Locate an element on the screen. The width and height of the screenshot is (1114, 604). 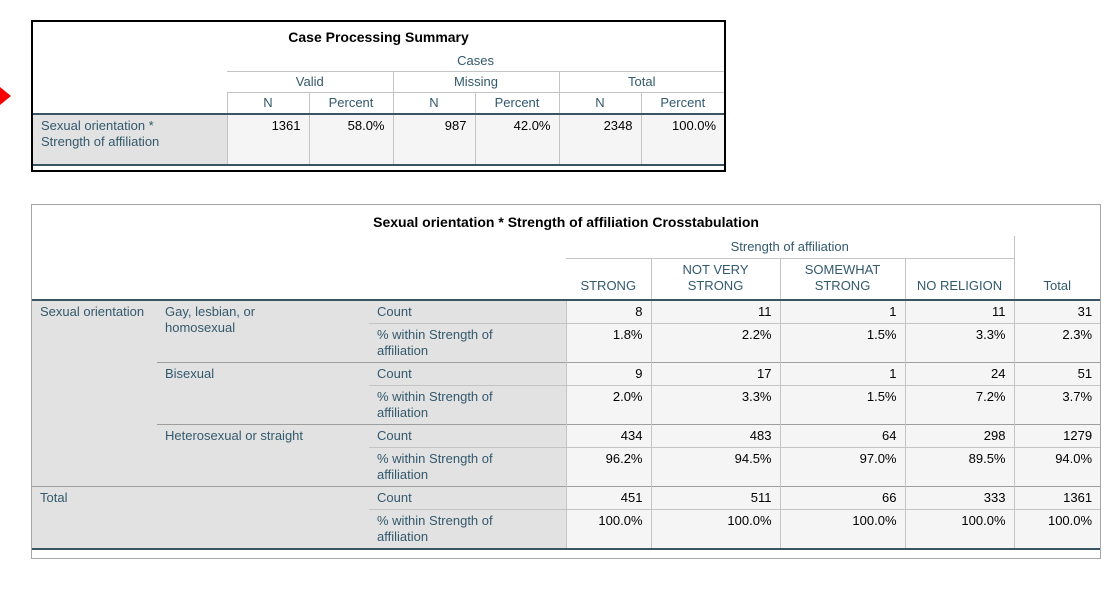
percent-cell: 96.2% is located at coordinates (608, 467).